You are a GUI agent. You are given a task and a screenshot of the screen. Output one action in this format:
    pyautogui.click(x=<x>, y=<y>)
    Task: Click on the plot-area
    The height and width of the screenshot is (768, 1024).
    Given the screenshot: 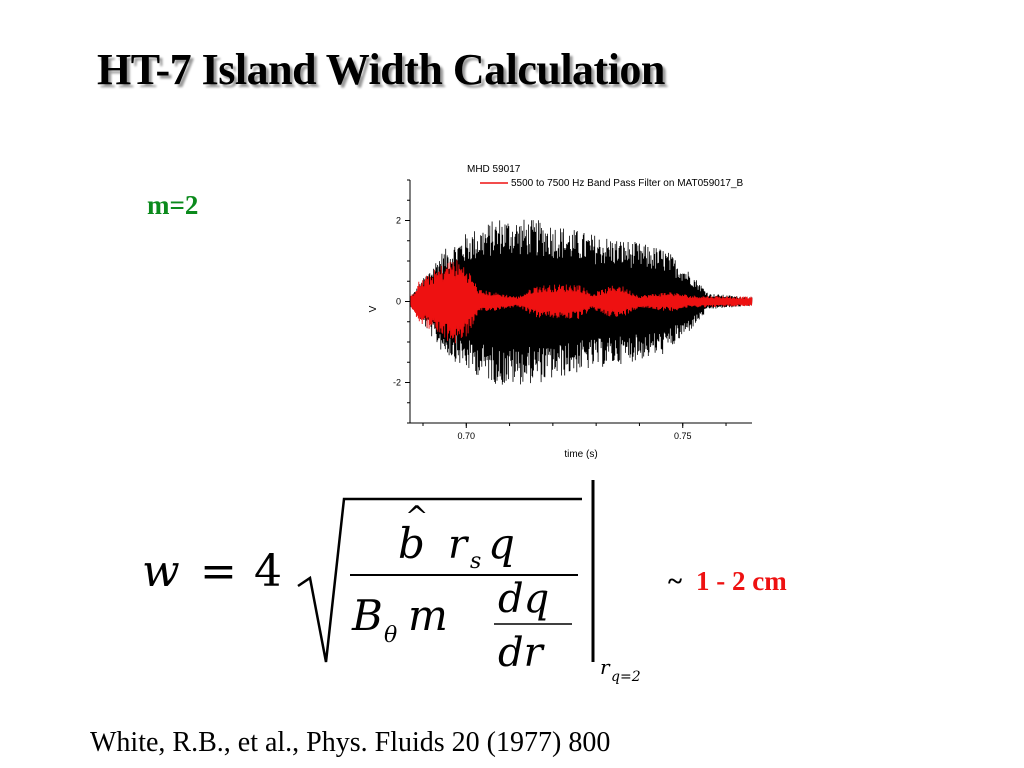 What is the action you would take?
    pyautogui.click(x=581, y=302)
    